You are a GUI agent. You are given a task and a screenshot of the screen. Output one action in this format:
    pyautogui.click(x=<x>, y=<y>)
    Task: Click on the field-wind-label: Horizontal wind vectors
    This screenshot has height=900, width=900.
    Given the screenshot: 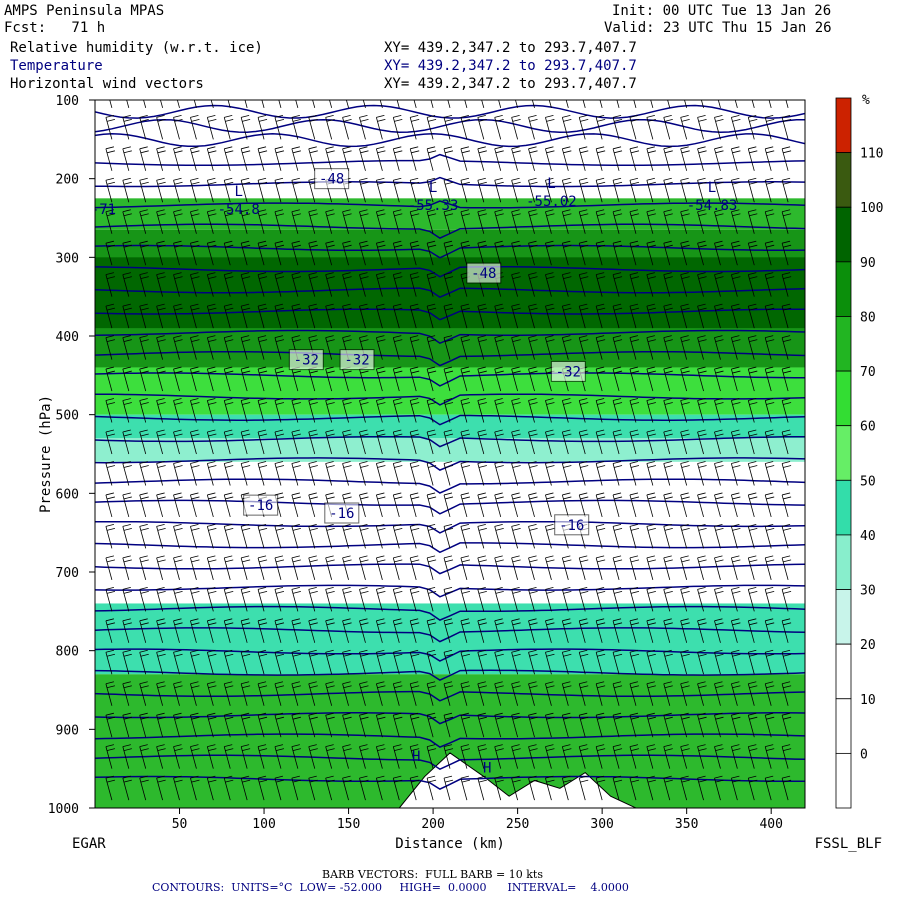 What is the action you would take?
    pyautogui.click(x=107, y=84)
    